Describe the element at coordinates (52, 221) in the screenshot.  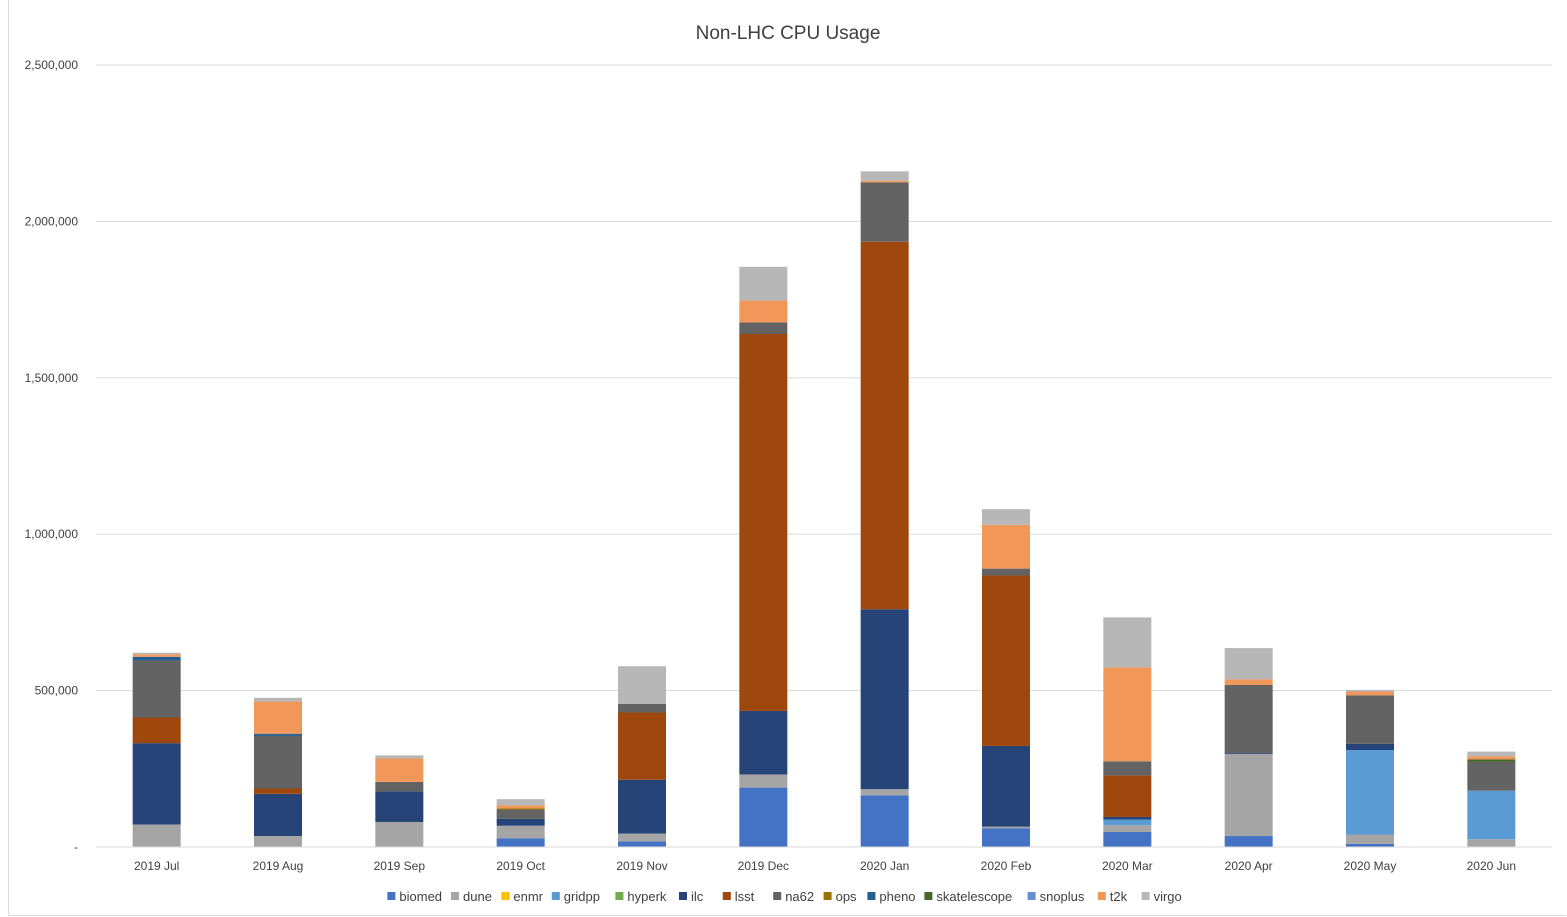
I see `y-tick-label: 2,000,000` at that location.